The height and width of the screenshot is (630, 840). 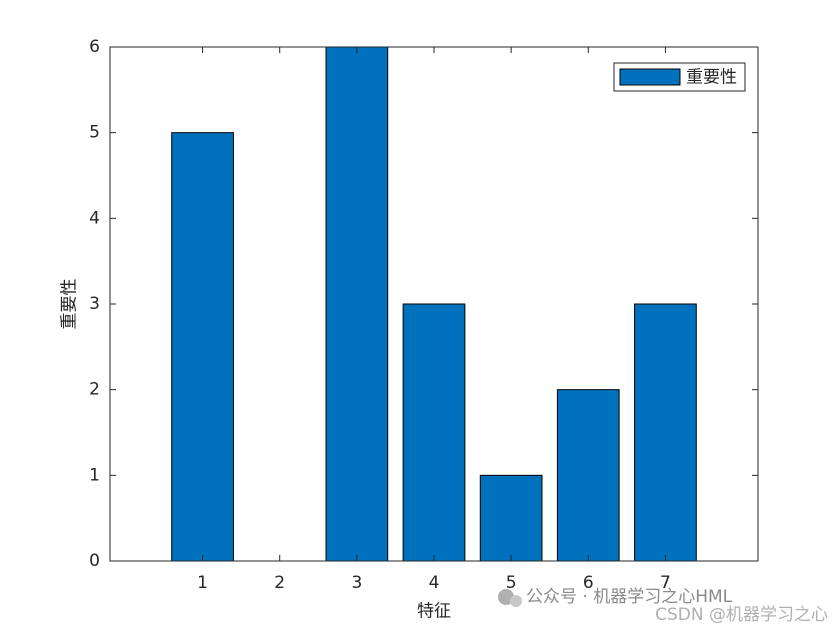 What do you see at coordinates (629, 597) in the screenshot?
I see `watermark-text: 公众号 · 机器学习之心HML` at bounding box center [629, 597].